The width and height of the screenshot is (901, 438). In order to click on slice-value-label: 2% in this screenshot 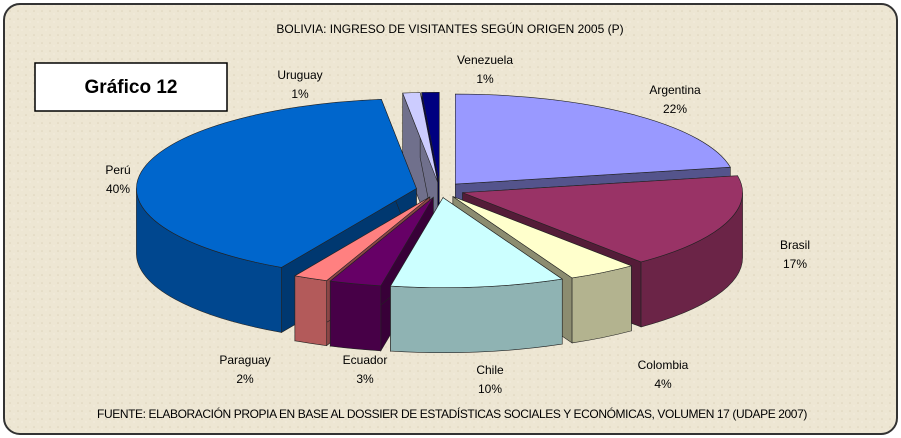, I will do `click(245, 379)`.